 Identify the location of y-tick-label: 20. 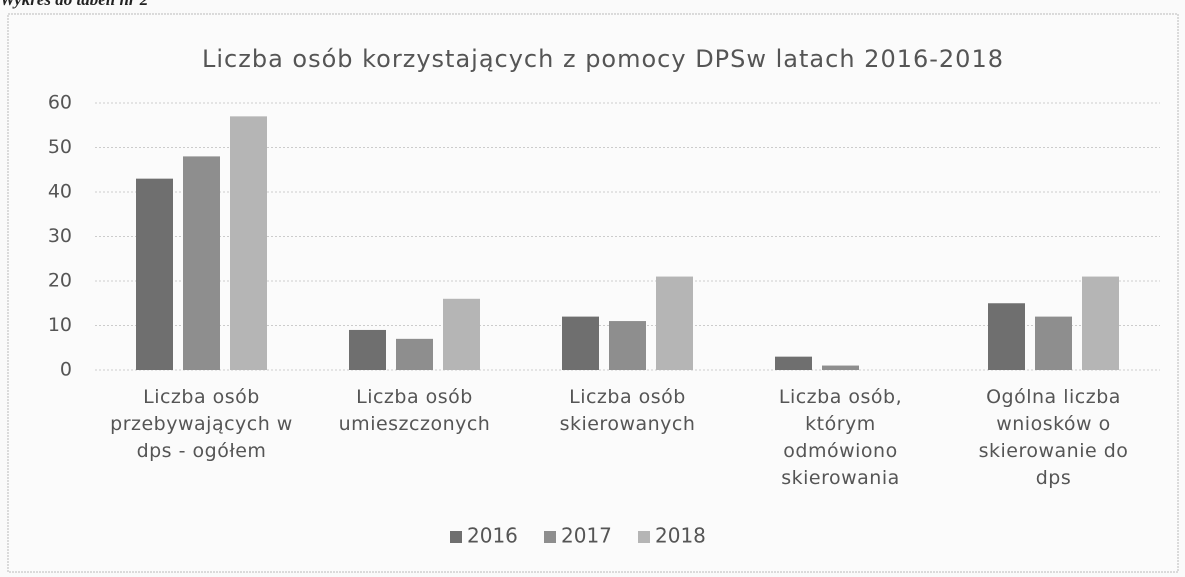
(60, 281).